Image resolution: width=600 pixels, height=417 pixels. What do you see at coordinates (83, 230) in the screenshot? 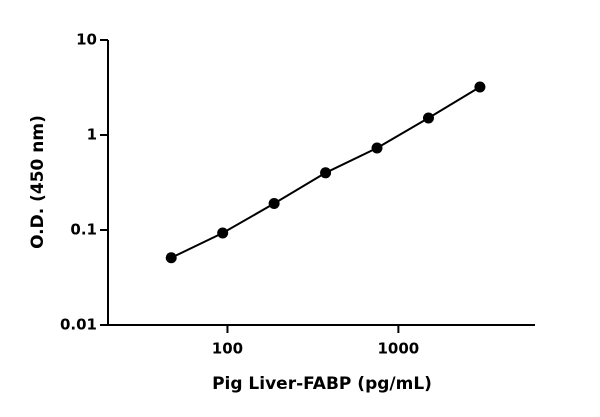
I see `y-tick-label: 0.1` at bounding box center [83, 230].